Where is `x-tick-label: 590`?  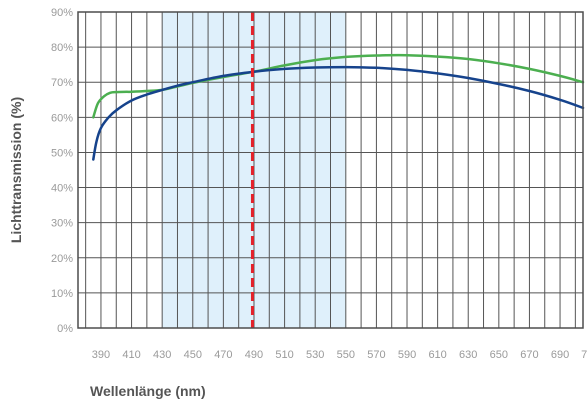
x-tick-label: 590 is located at coordinates (407, 355).